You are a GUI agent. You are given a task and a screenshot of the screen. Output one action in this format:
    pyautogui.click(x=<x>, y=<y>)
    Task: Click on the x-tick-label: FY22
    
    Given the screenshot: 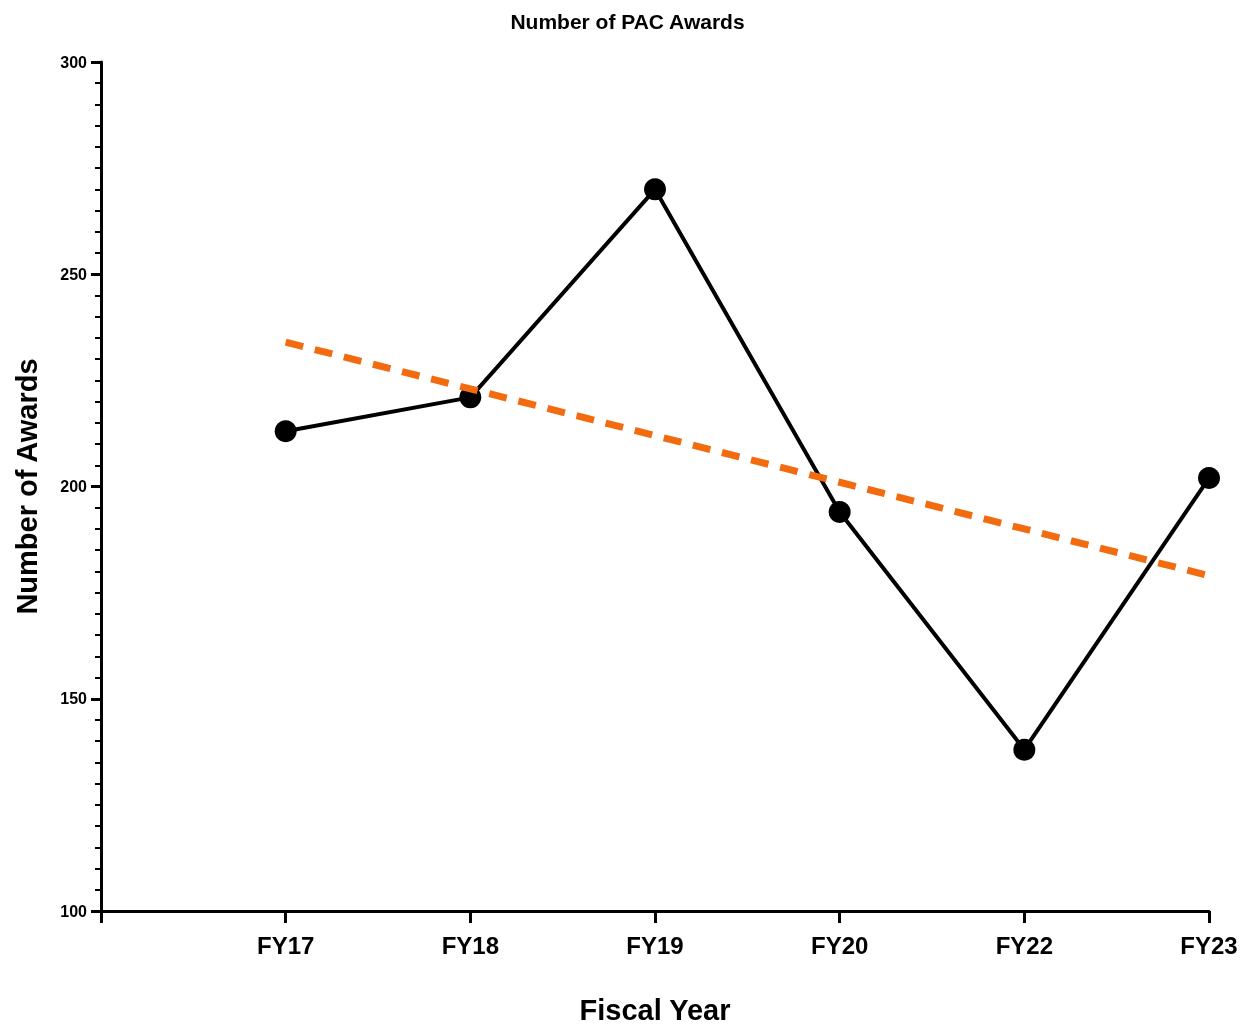 What is the action you would take?
    pyautogui.click(x=1024, y=945)
    